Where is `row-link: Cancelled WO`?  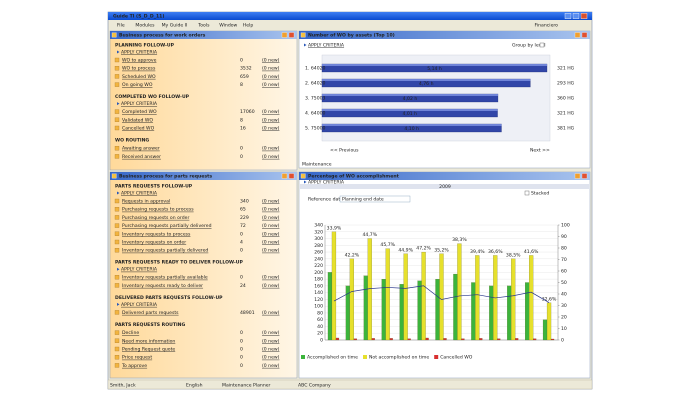 row-link: Cancelled WO is located at coordinates (138, 129).